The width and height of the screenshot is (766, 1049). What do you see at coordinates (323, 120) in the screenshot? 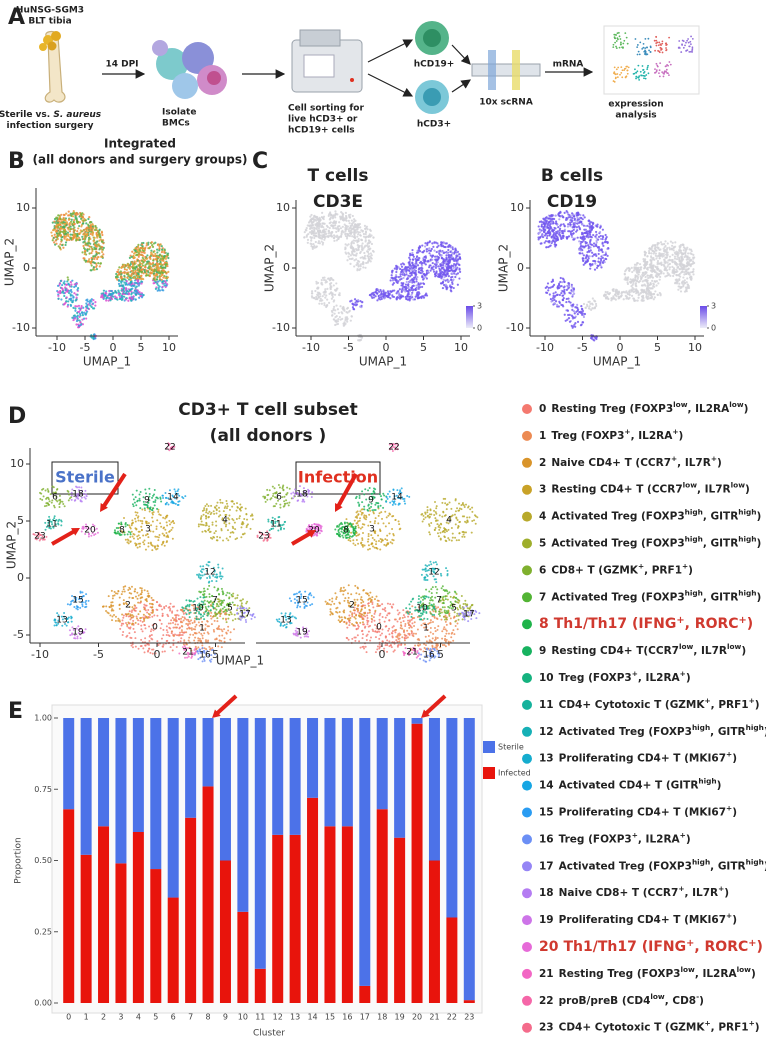
I see `workflow-label: live hCD3+ or` at bounding box center [323, 120].